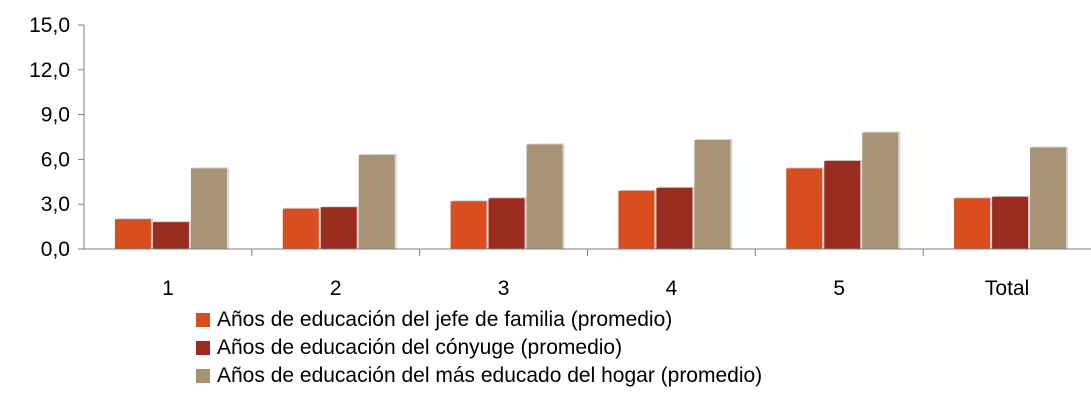 This screenshot has width=1091, height=393. Describe the element at coordinates (336, 288) in the screenshot. I see `x-tick-label: 2` at that location.